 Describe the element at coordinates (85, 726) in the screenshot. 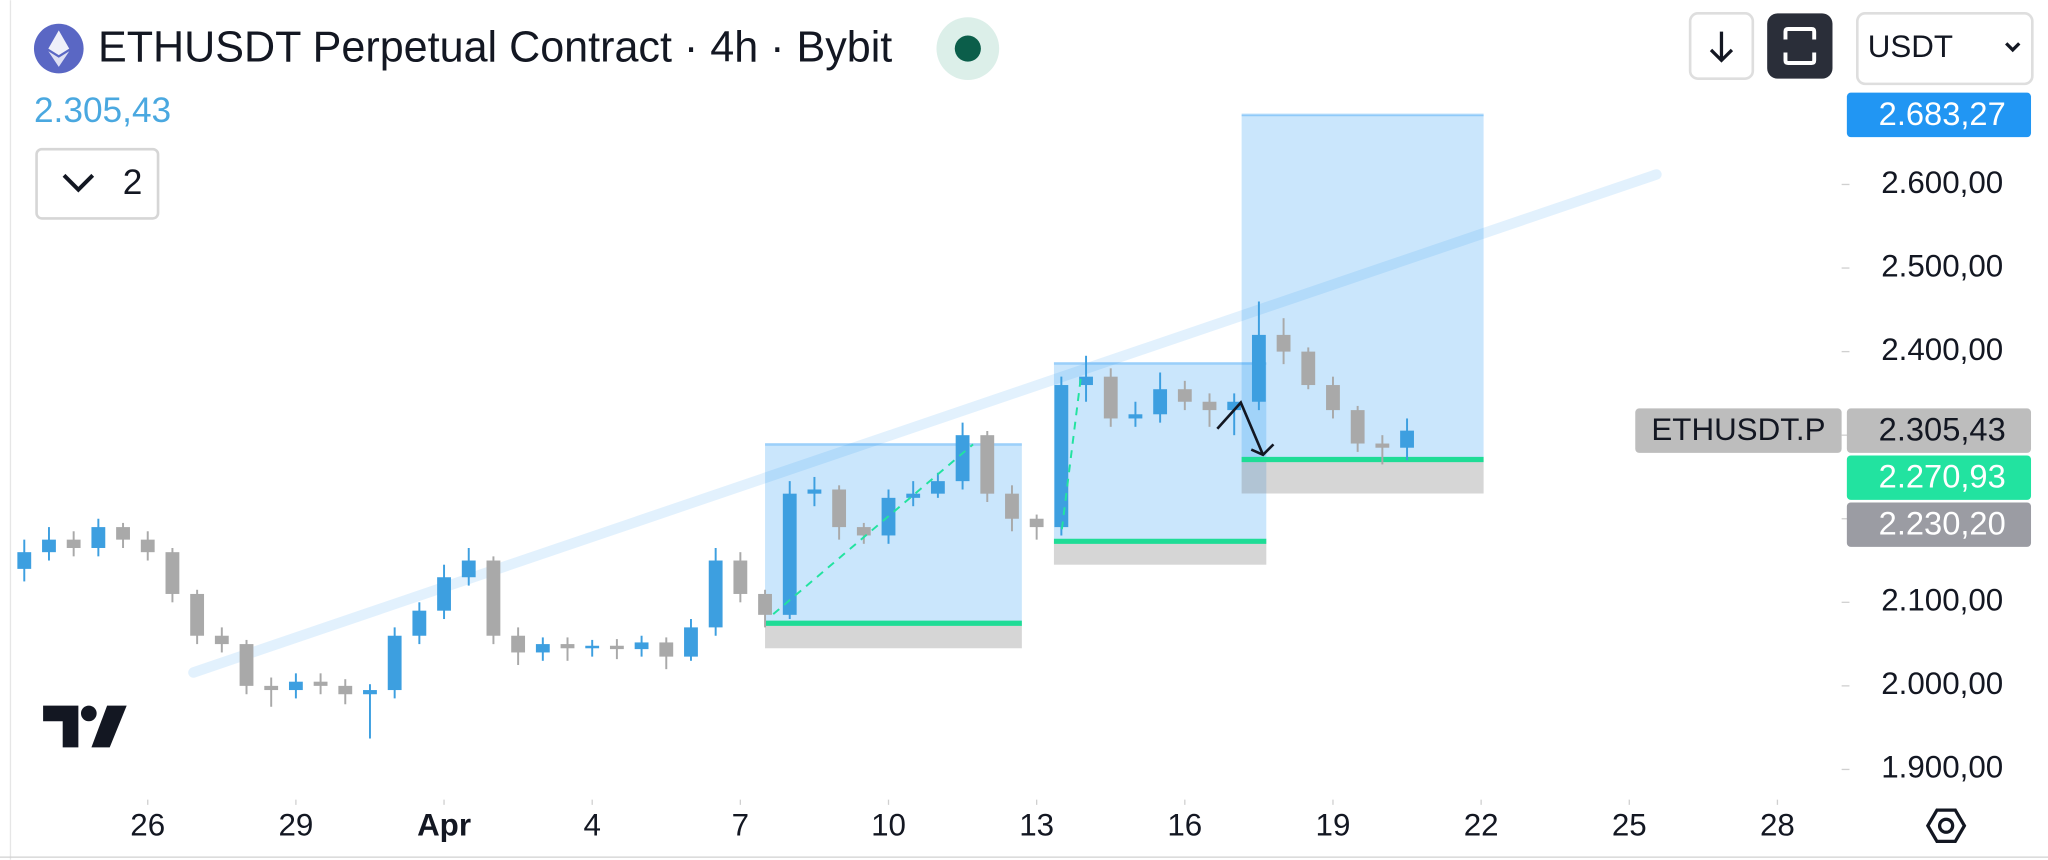

I see `tradingview-logo` at that location.